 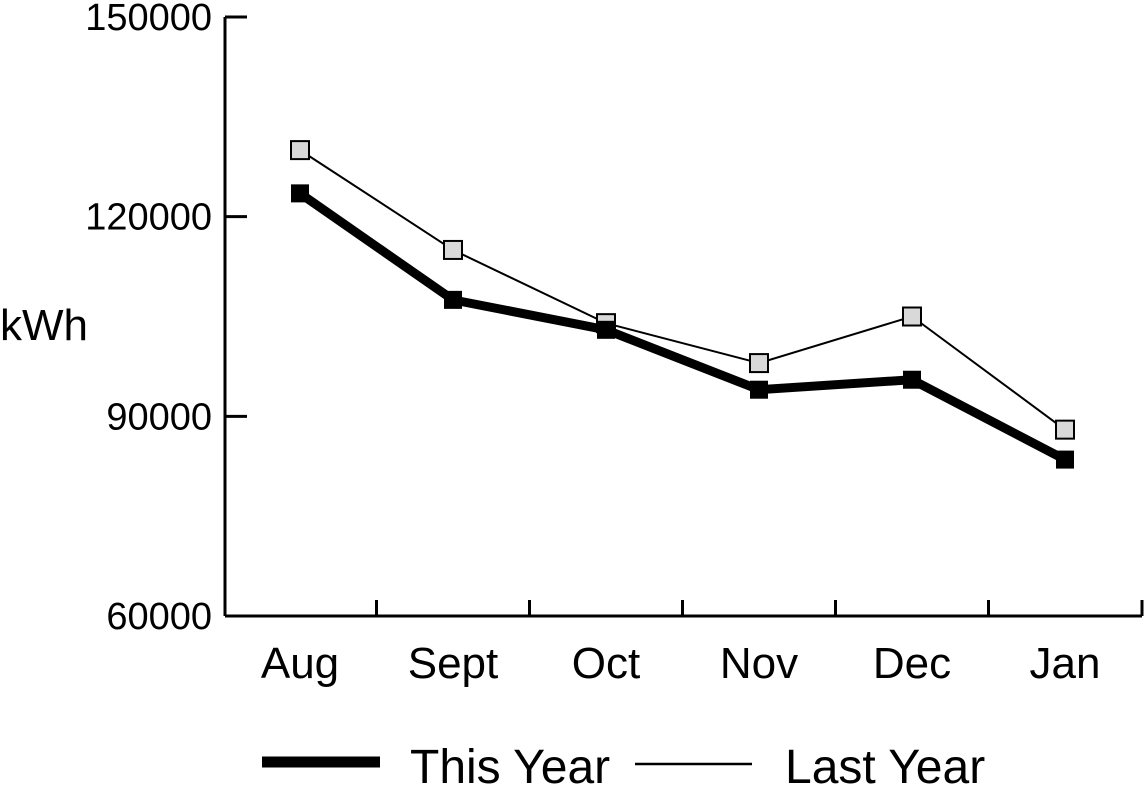 I want to click on y-ticks: 150000 120000 90000 60000, so click(x=166, y=319).